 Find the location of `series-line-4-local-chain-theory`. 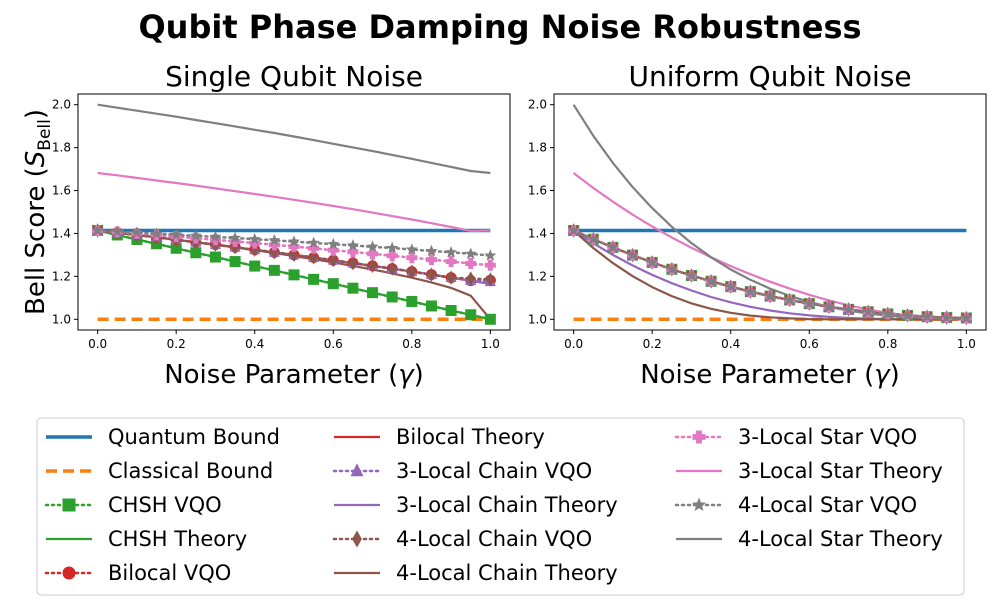

series-line-4-local-chain-theory is located at coordinates (769, 275).